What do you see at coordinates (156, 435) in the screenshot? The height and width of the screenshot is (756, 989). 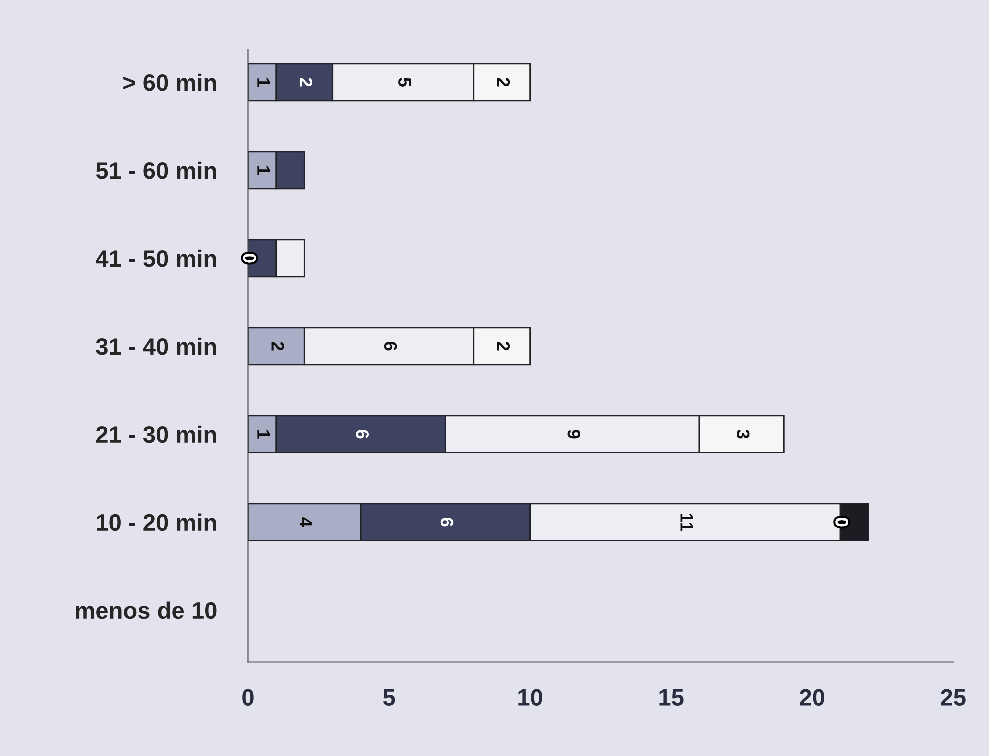 I see `y-tick-label: 21 - 30 min` at bounding box center [156, 435].